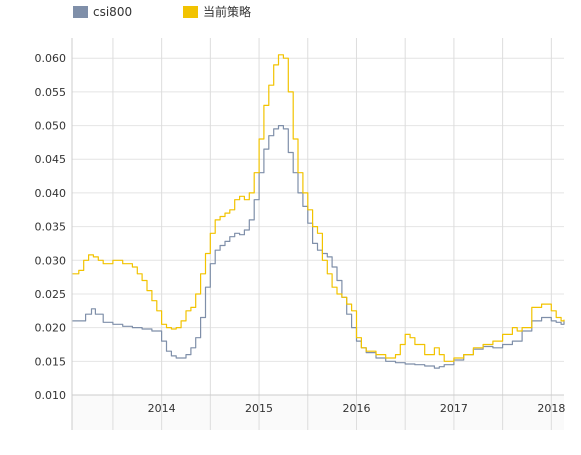 The width and height of the screenshot is (581, 455). What do you see at coordinates (190, 12) in the screenshot?
I see `legend-swatch-strategy` at bounding box center [190, 12].